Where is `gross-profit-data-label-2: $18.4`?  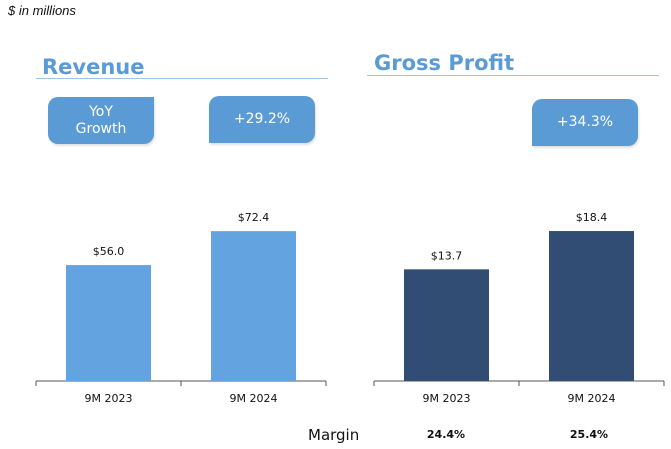
gross-profit-data-label-2: $18.4 is located at coordinates (592, 217).